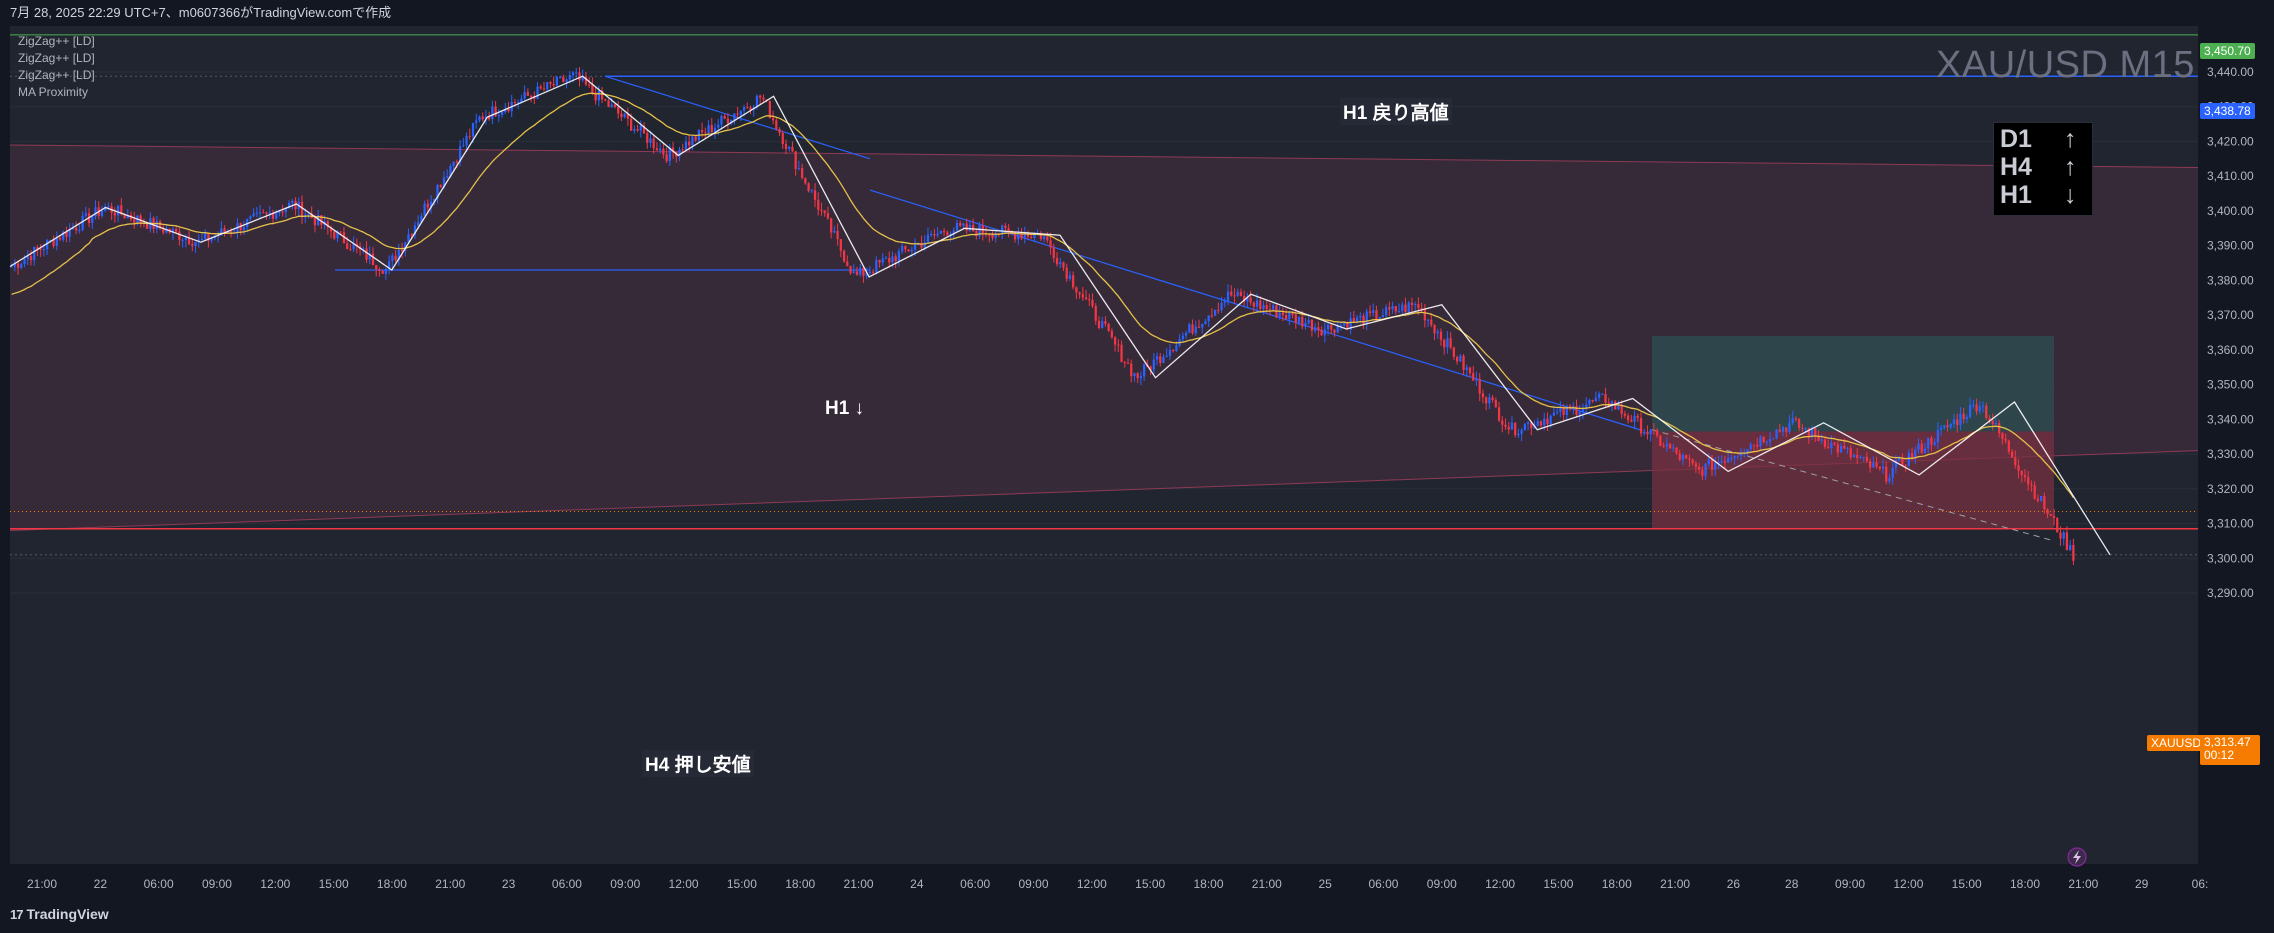 Image resolution: width=2274 pixels, height=933 pixels. I want to click on alert-icon, so click(2077, 857).